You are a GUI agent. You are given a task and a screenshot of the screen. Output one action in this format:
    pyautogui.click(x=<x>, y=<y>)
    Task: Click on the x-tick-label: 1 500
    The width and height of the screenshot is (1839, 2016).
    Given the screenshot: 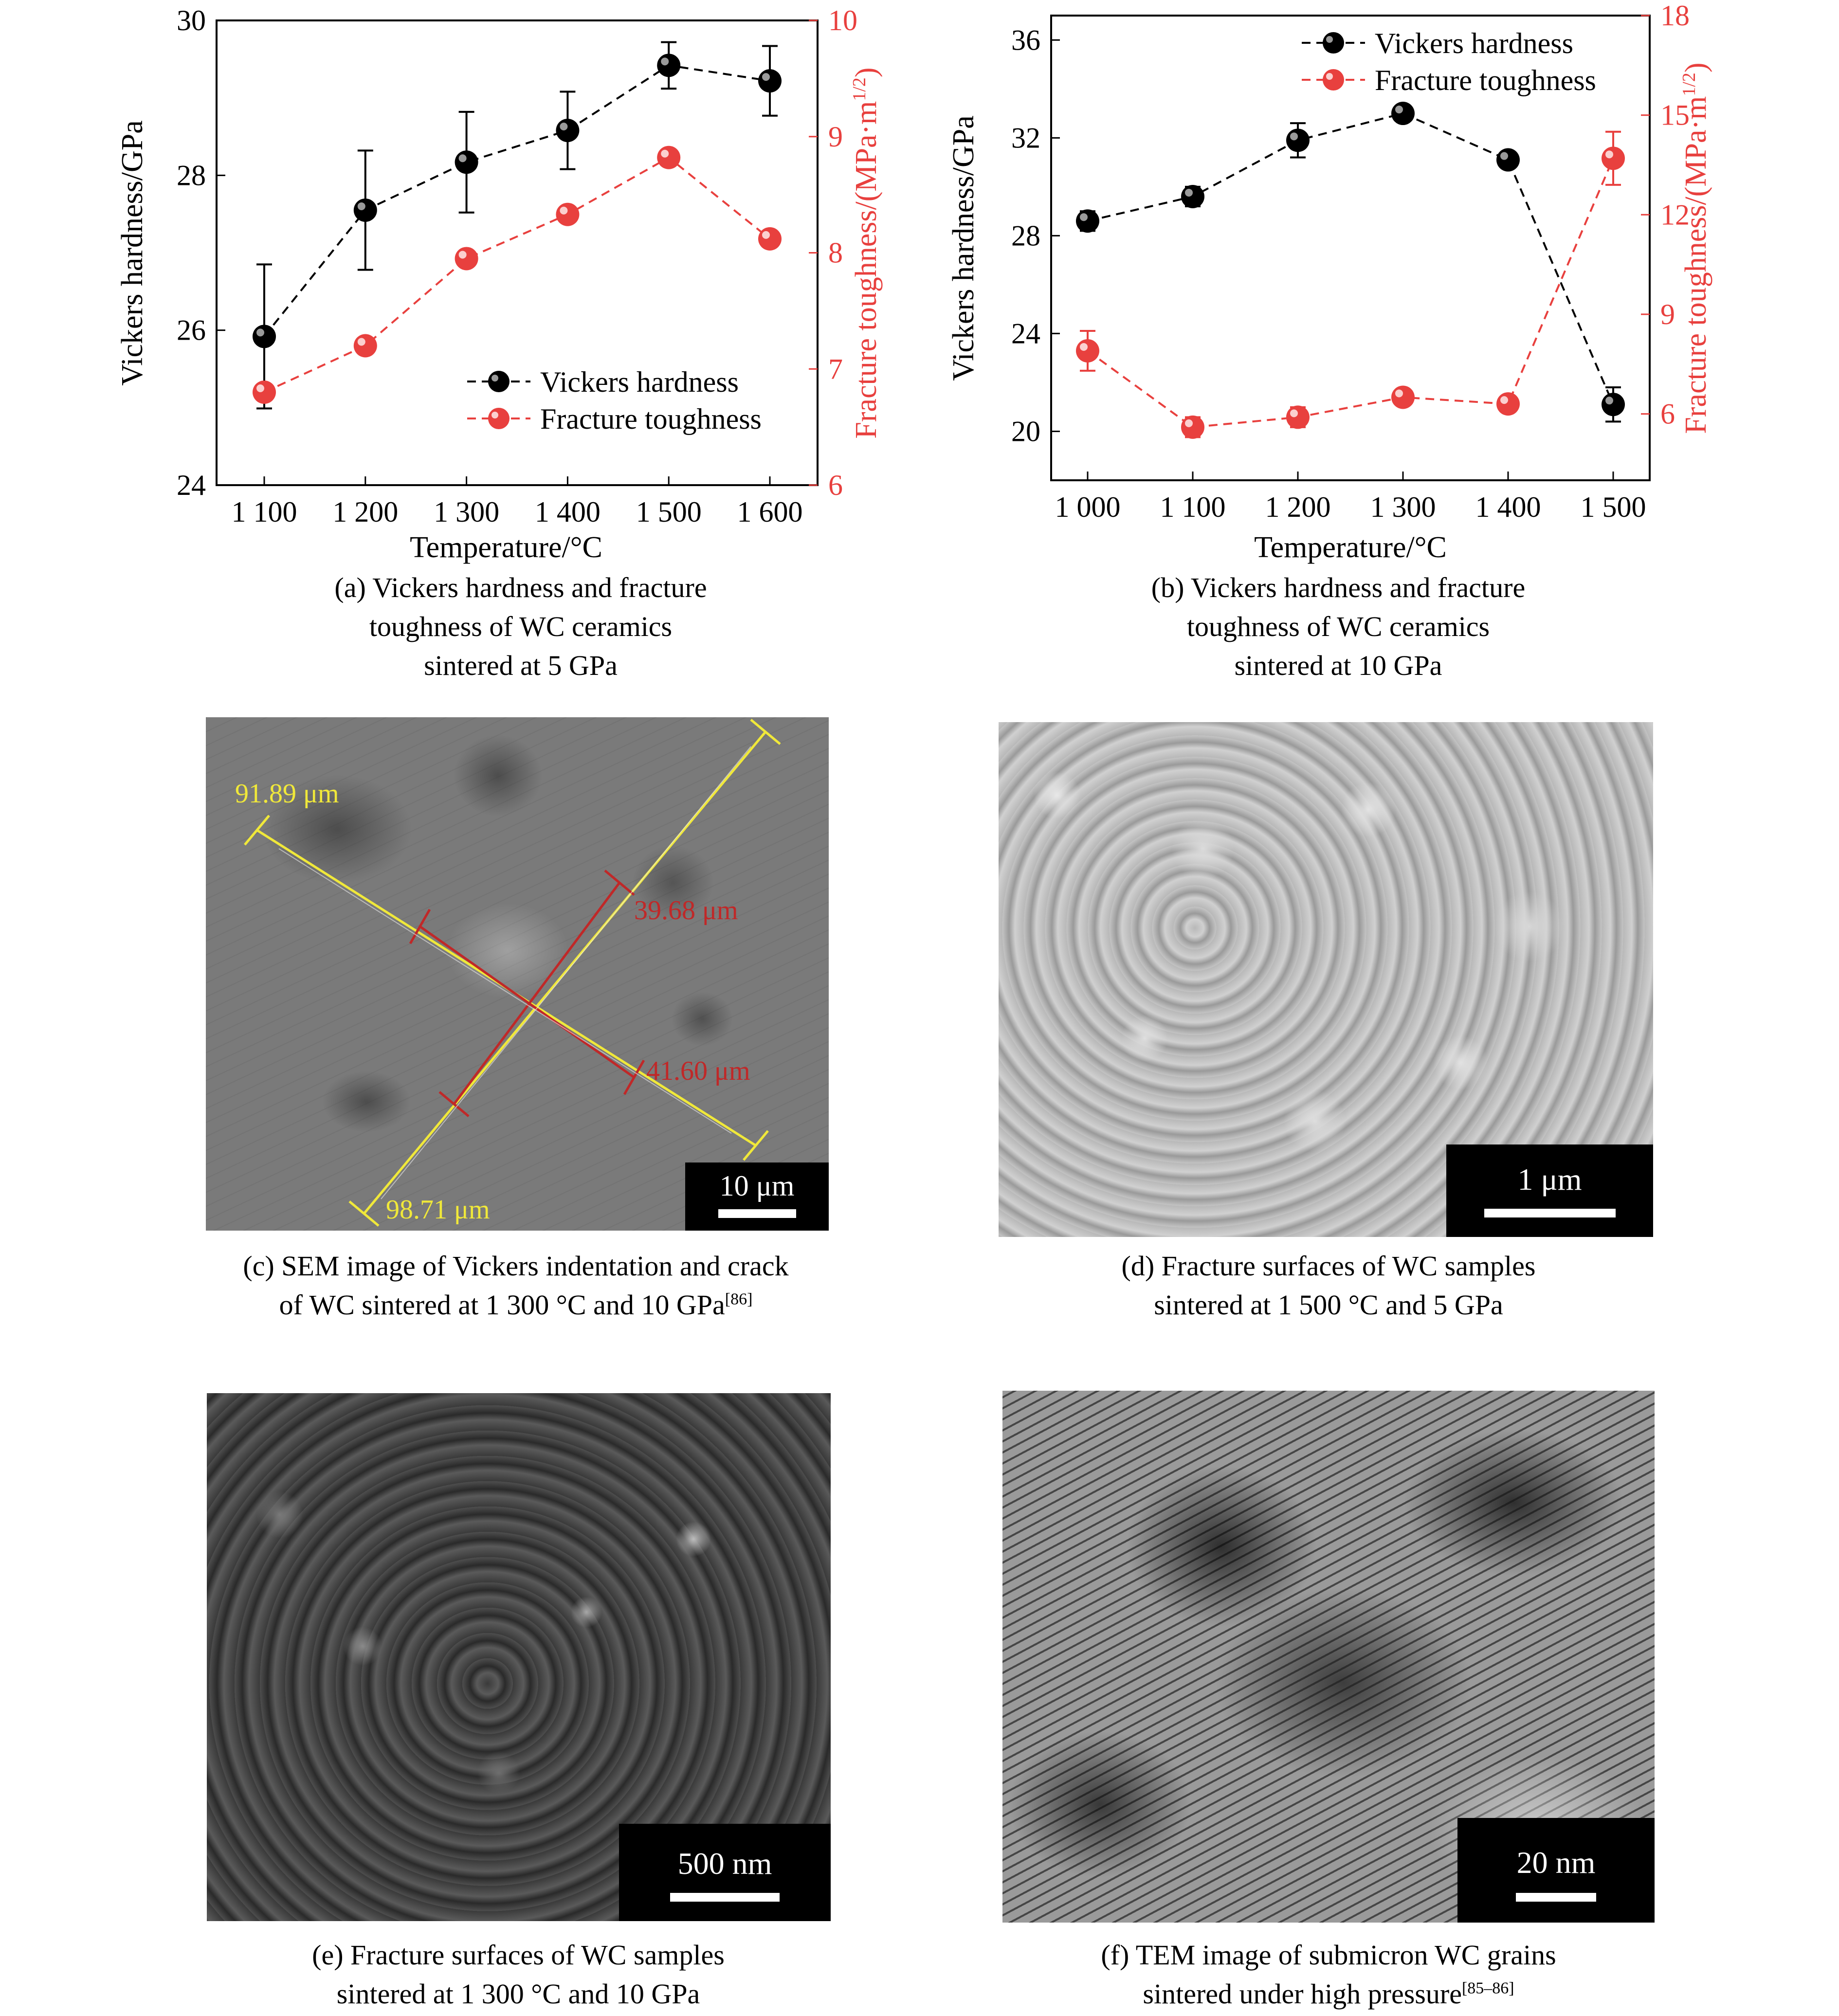 What is the action you would take?
    pyautogui.click(x=669, y=512)
    